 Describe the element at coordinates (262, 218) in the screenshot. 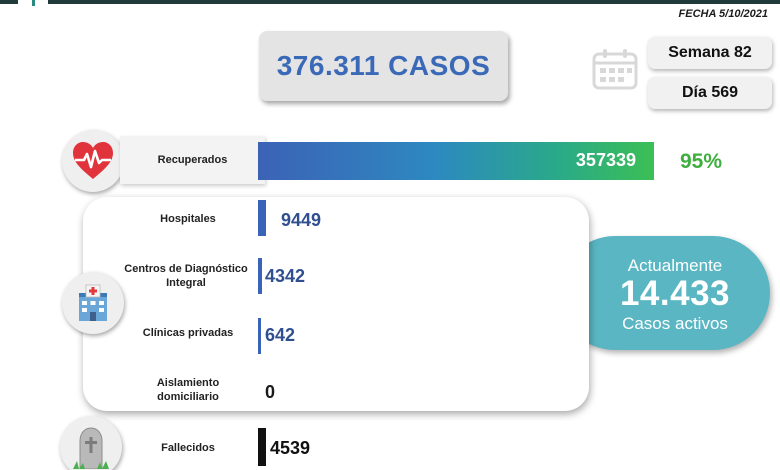

I see `hospitales-bar` at that location.